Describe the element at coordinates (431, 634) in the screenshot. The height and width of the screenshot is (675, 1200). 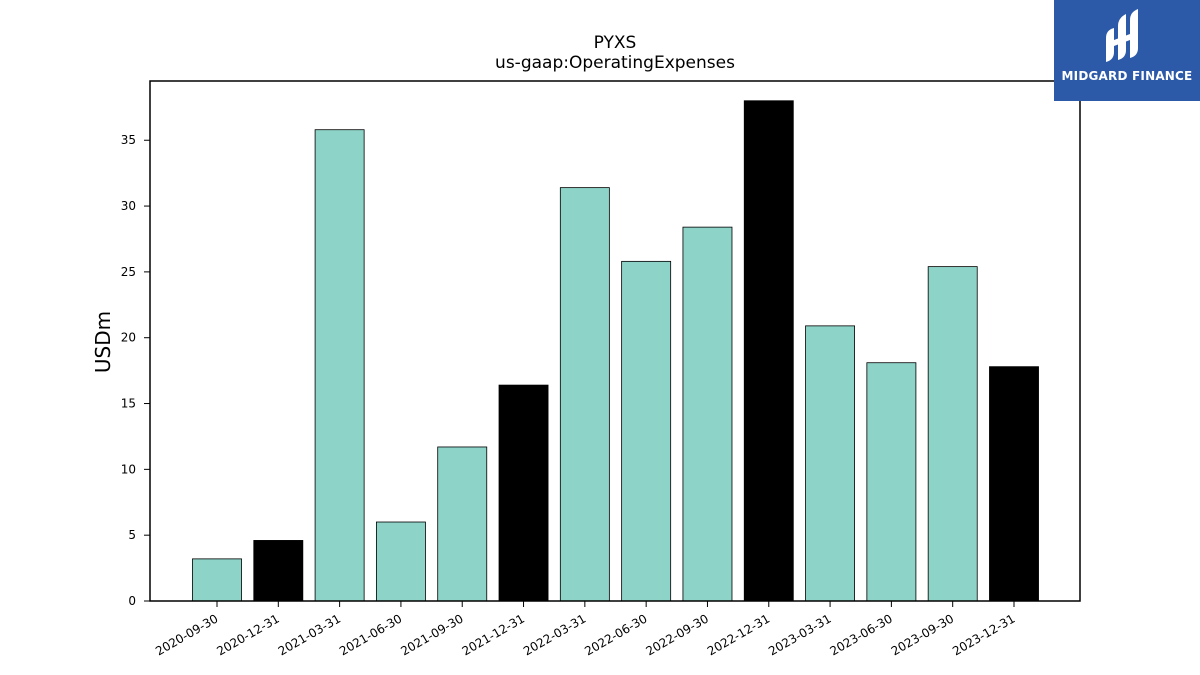
I see `x-tick-label: 2021-09-30` at that location.